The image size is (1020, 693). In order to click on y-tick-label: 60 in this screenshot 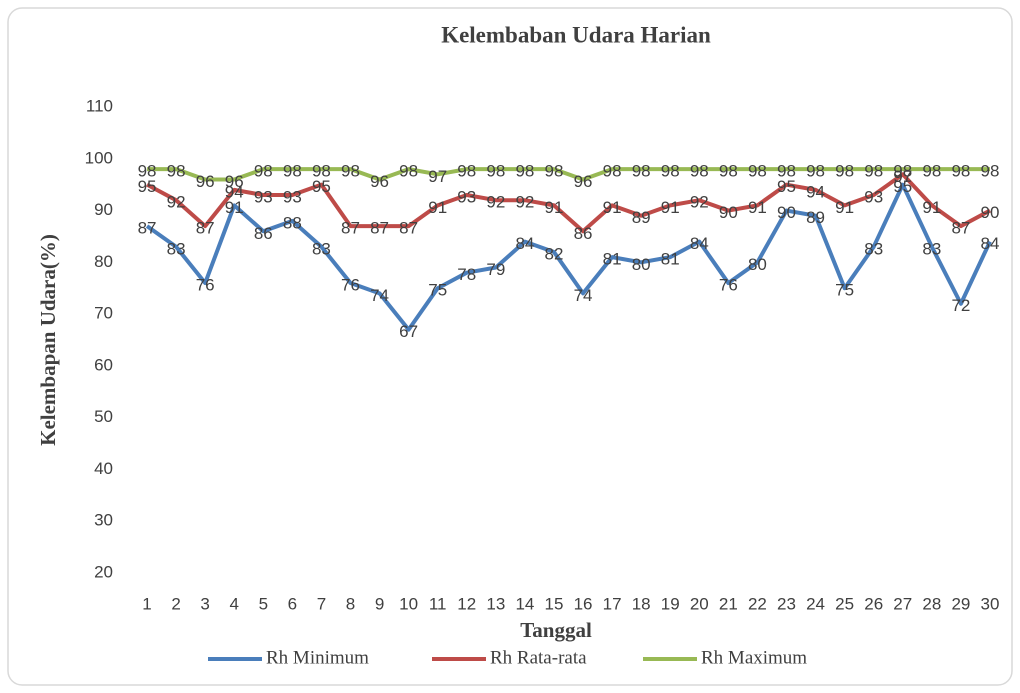, I will do `click(103, 364)`.